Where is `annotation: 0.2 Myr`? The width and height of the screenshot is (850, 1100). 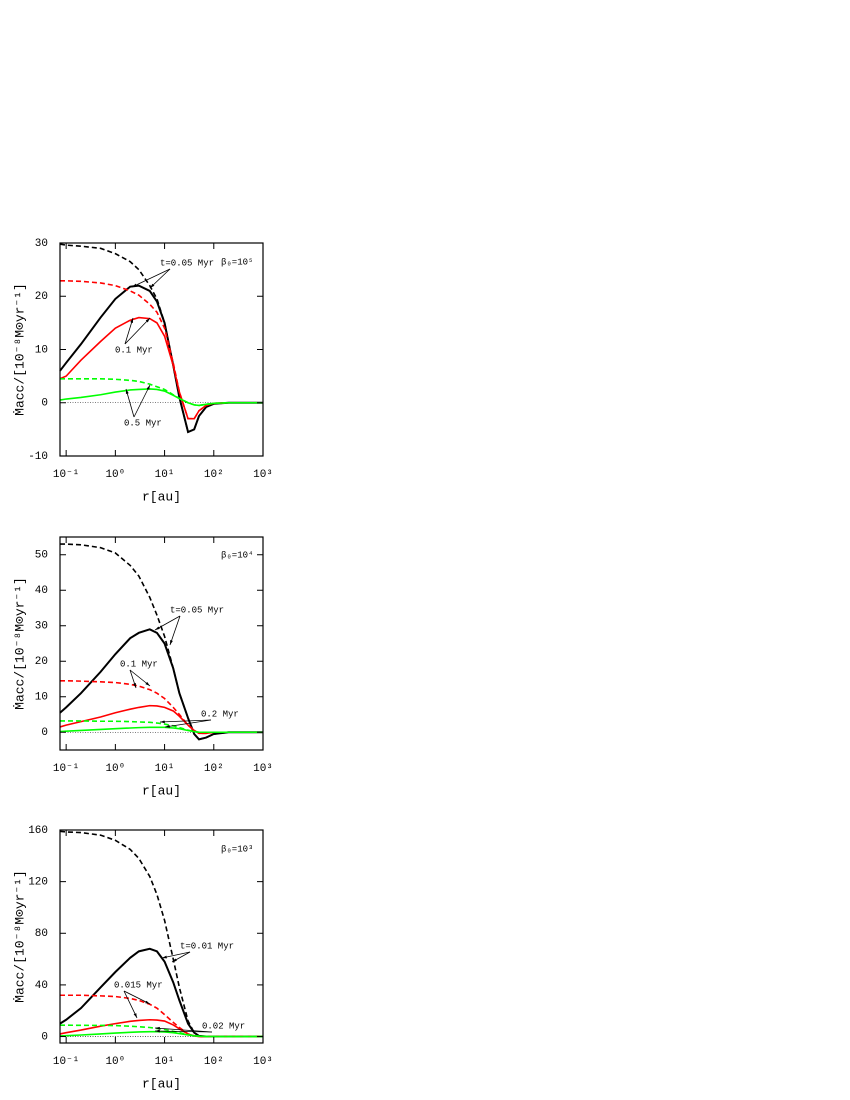
annotation: 0.2 Myr is located at coordinates (220, 714).